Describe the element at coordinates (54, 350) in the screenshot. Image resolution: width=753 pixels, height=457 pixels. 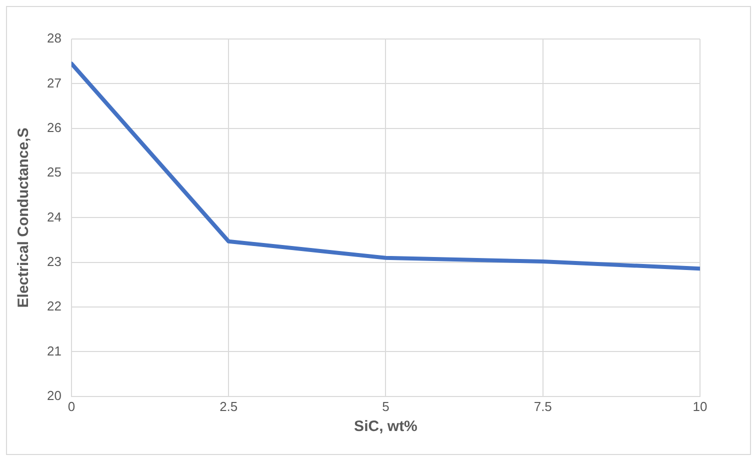
I see `y-tick-label: 21` at that location.